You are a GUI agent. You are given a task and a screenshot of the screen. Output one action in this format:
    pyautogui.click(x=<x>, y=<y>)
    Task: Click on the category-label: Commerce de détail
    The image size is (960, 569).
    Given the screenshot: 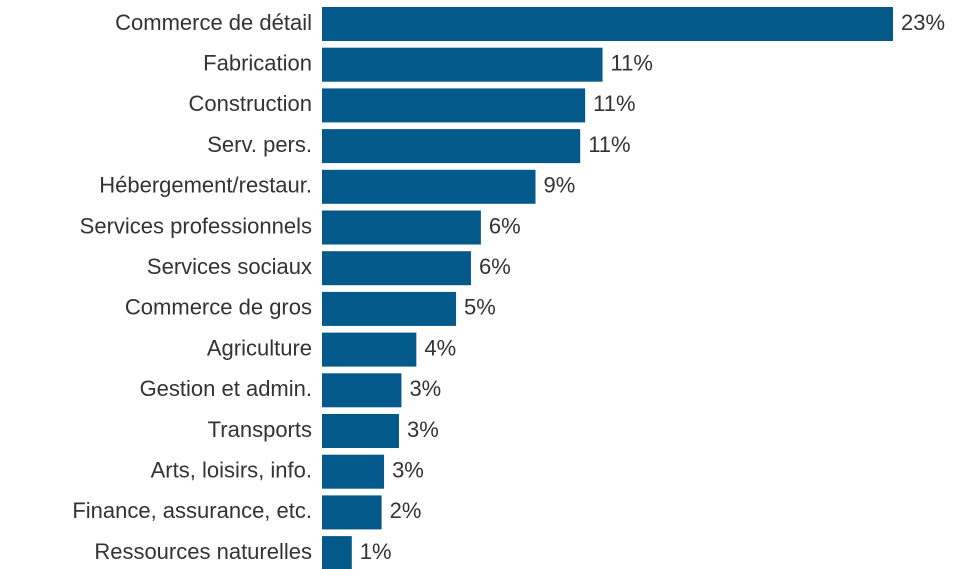 What is the action you would take?
    pyautogui.click(x=213, y=22)
    